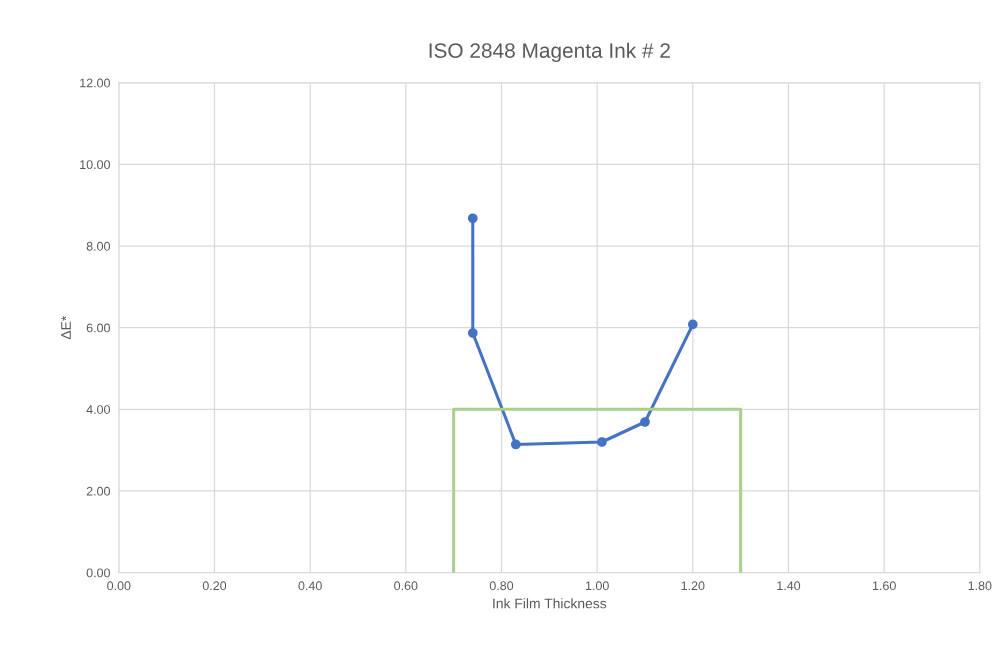 Image resolution: width=1007 pixels, height=662 pixels. I want to click on x-tick-label: 1.60, so click(884, 586).